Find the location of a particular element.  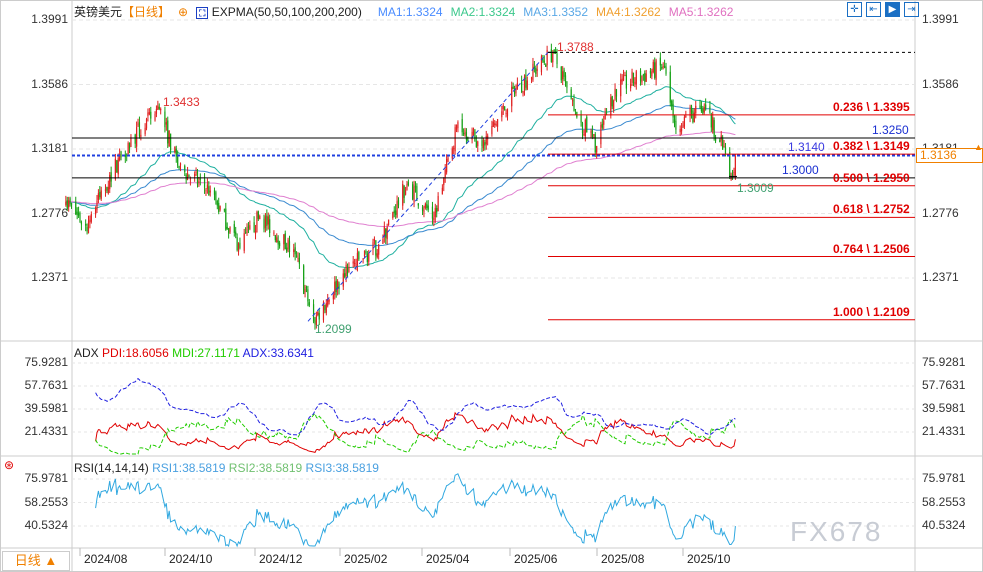

adx-tick-right: 75.9281 is located at coordinates (944, 362).